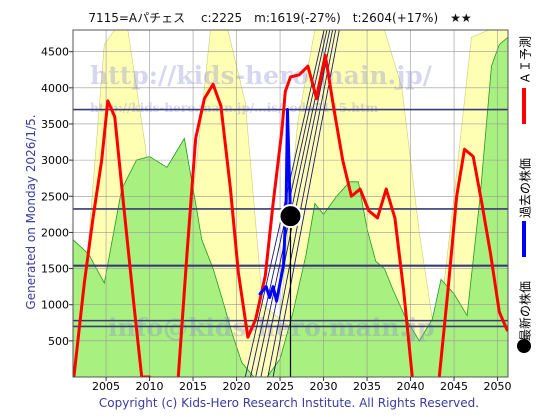 The height and width of the screenshot is (420, 560). I want to click on x-tick-label: 2015, so click(193, 386).